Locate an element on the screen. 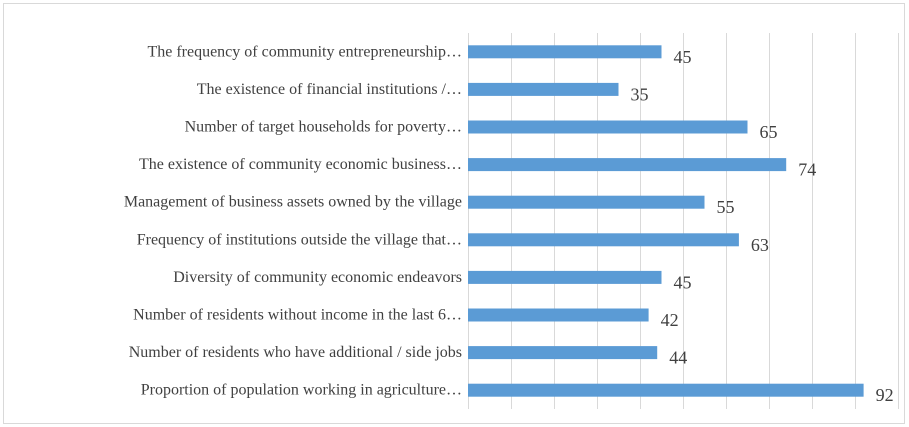 The width and height of the screenshot is (909, 427). value-label-1: 45 is located at coordinates (683, 57).